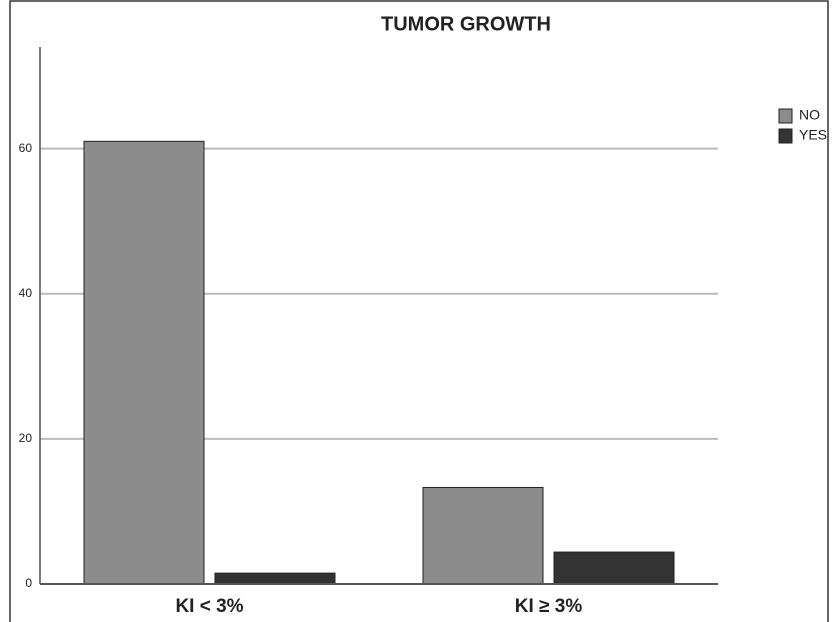  Describe the element at coordinates (26, 438) in the screenshot. I see `y-tick-label: 20` at that location.